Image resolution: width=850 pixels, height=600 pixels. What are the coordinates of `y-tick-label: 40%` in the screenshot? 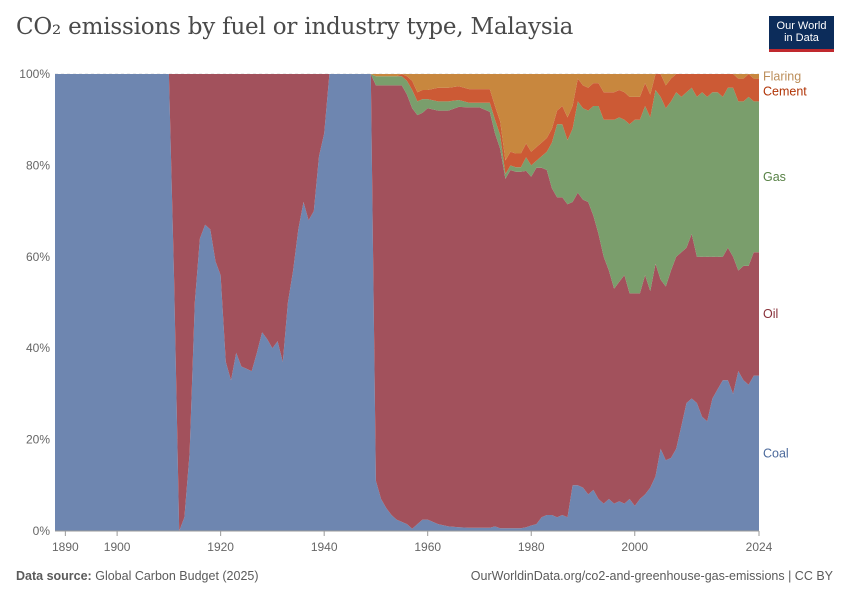 It's located at (38, 348).